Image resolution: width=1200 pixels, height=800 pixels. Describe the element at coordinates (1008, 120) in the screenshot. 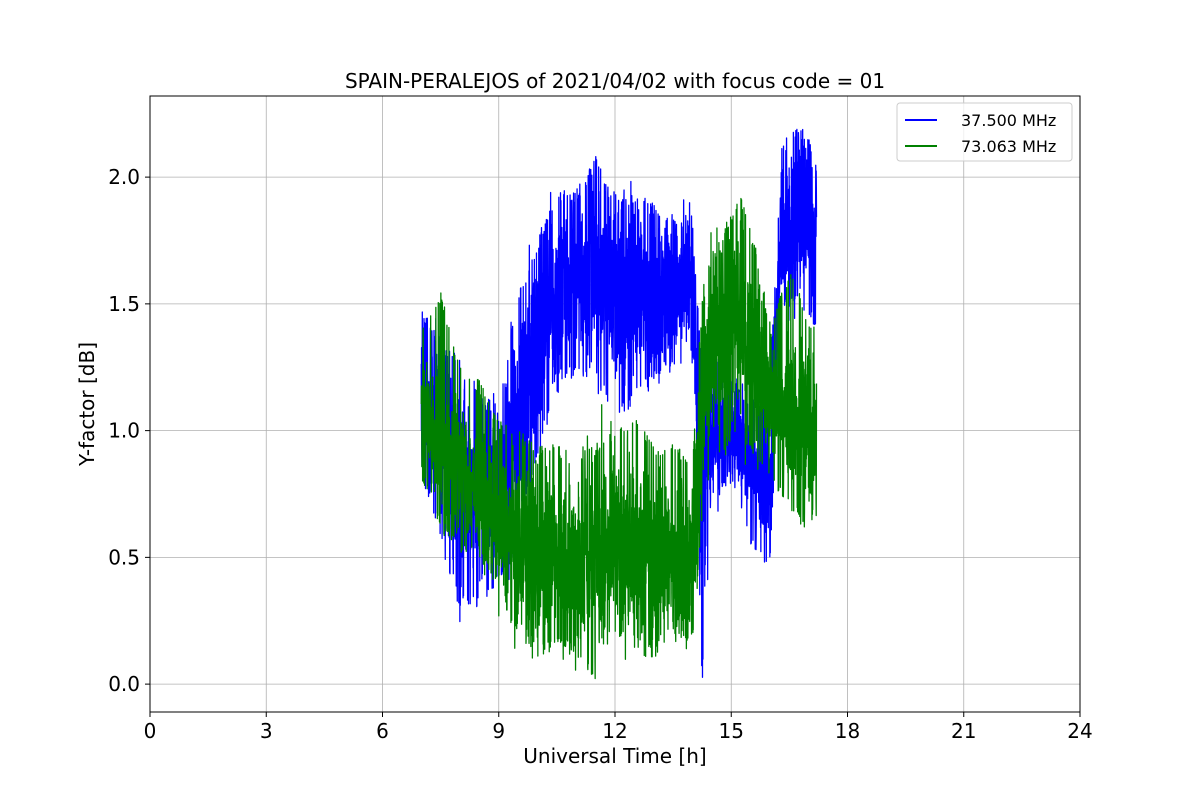

I see `legend-entry-label: 37.500 MHz` at that location.